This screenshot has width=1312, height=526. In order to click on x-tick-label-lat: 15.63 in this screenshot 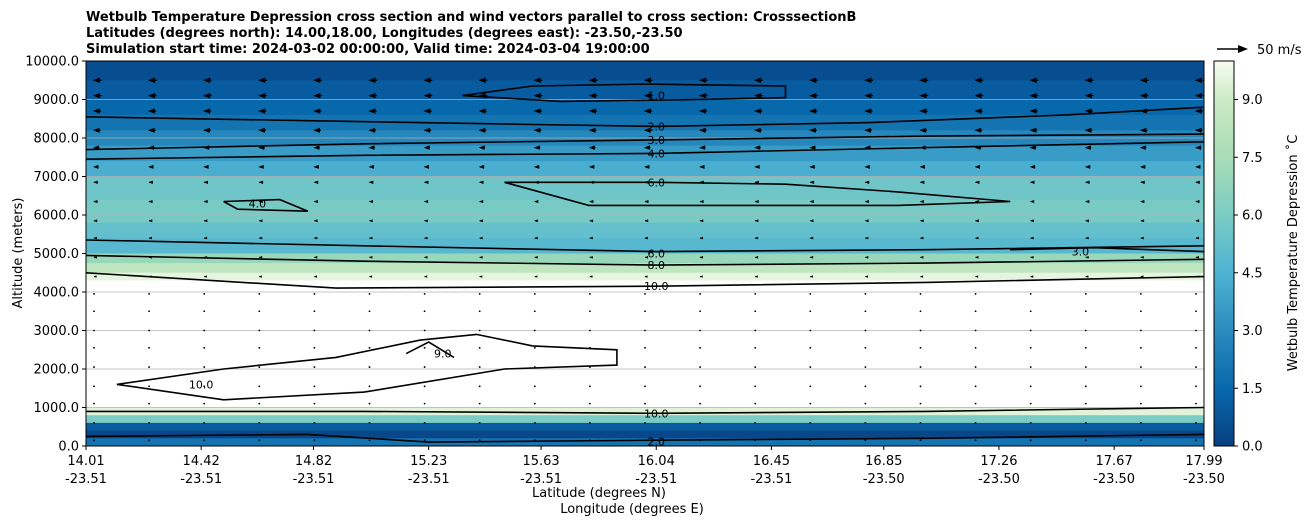, I will do `click(540, 461)`.